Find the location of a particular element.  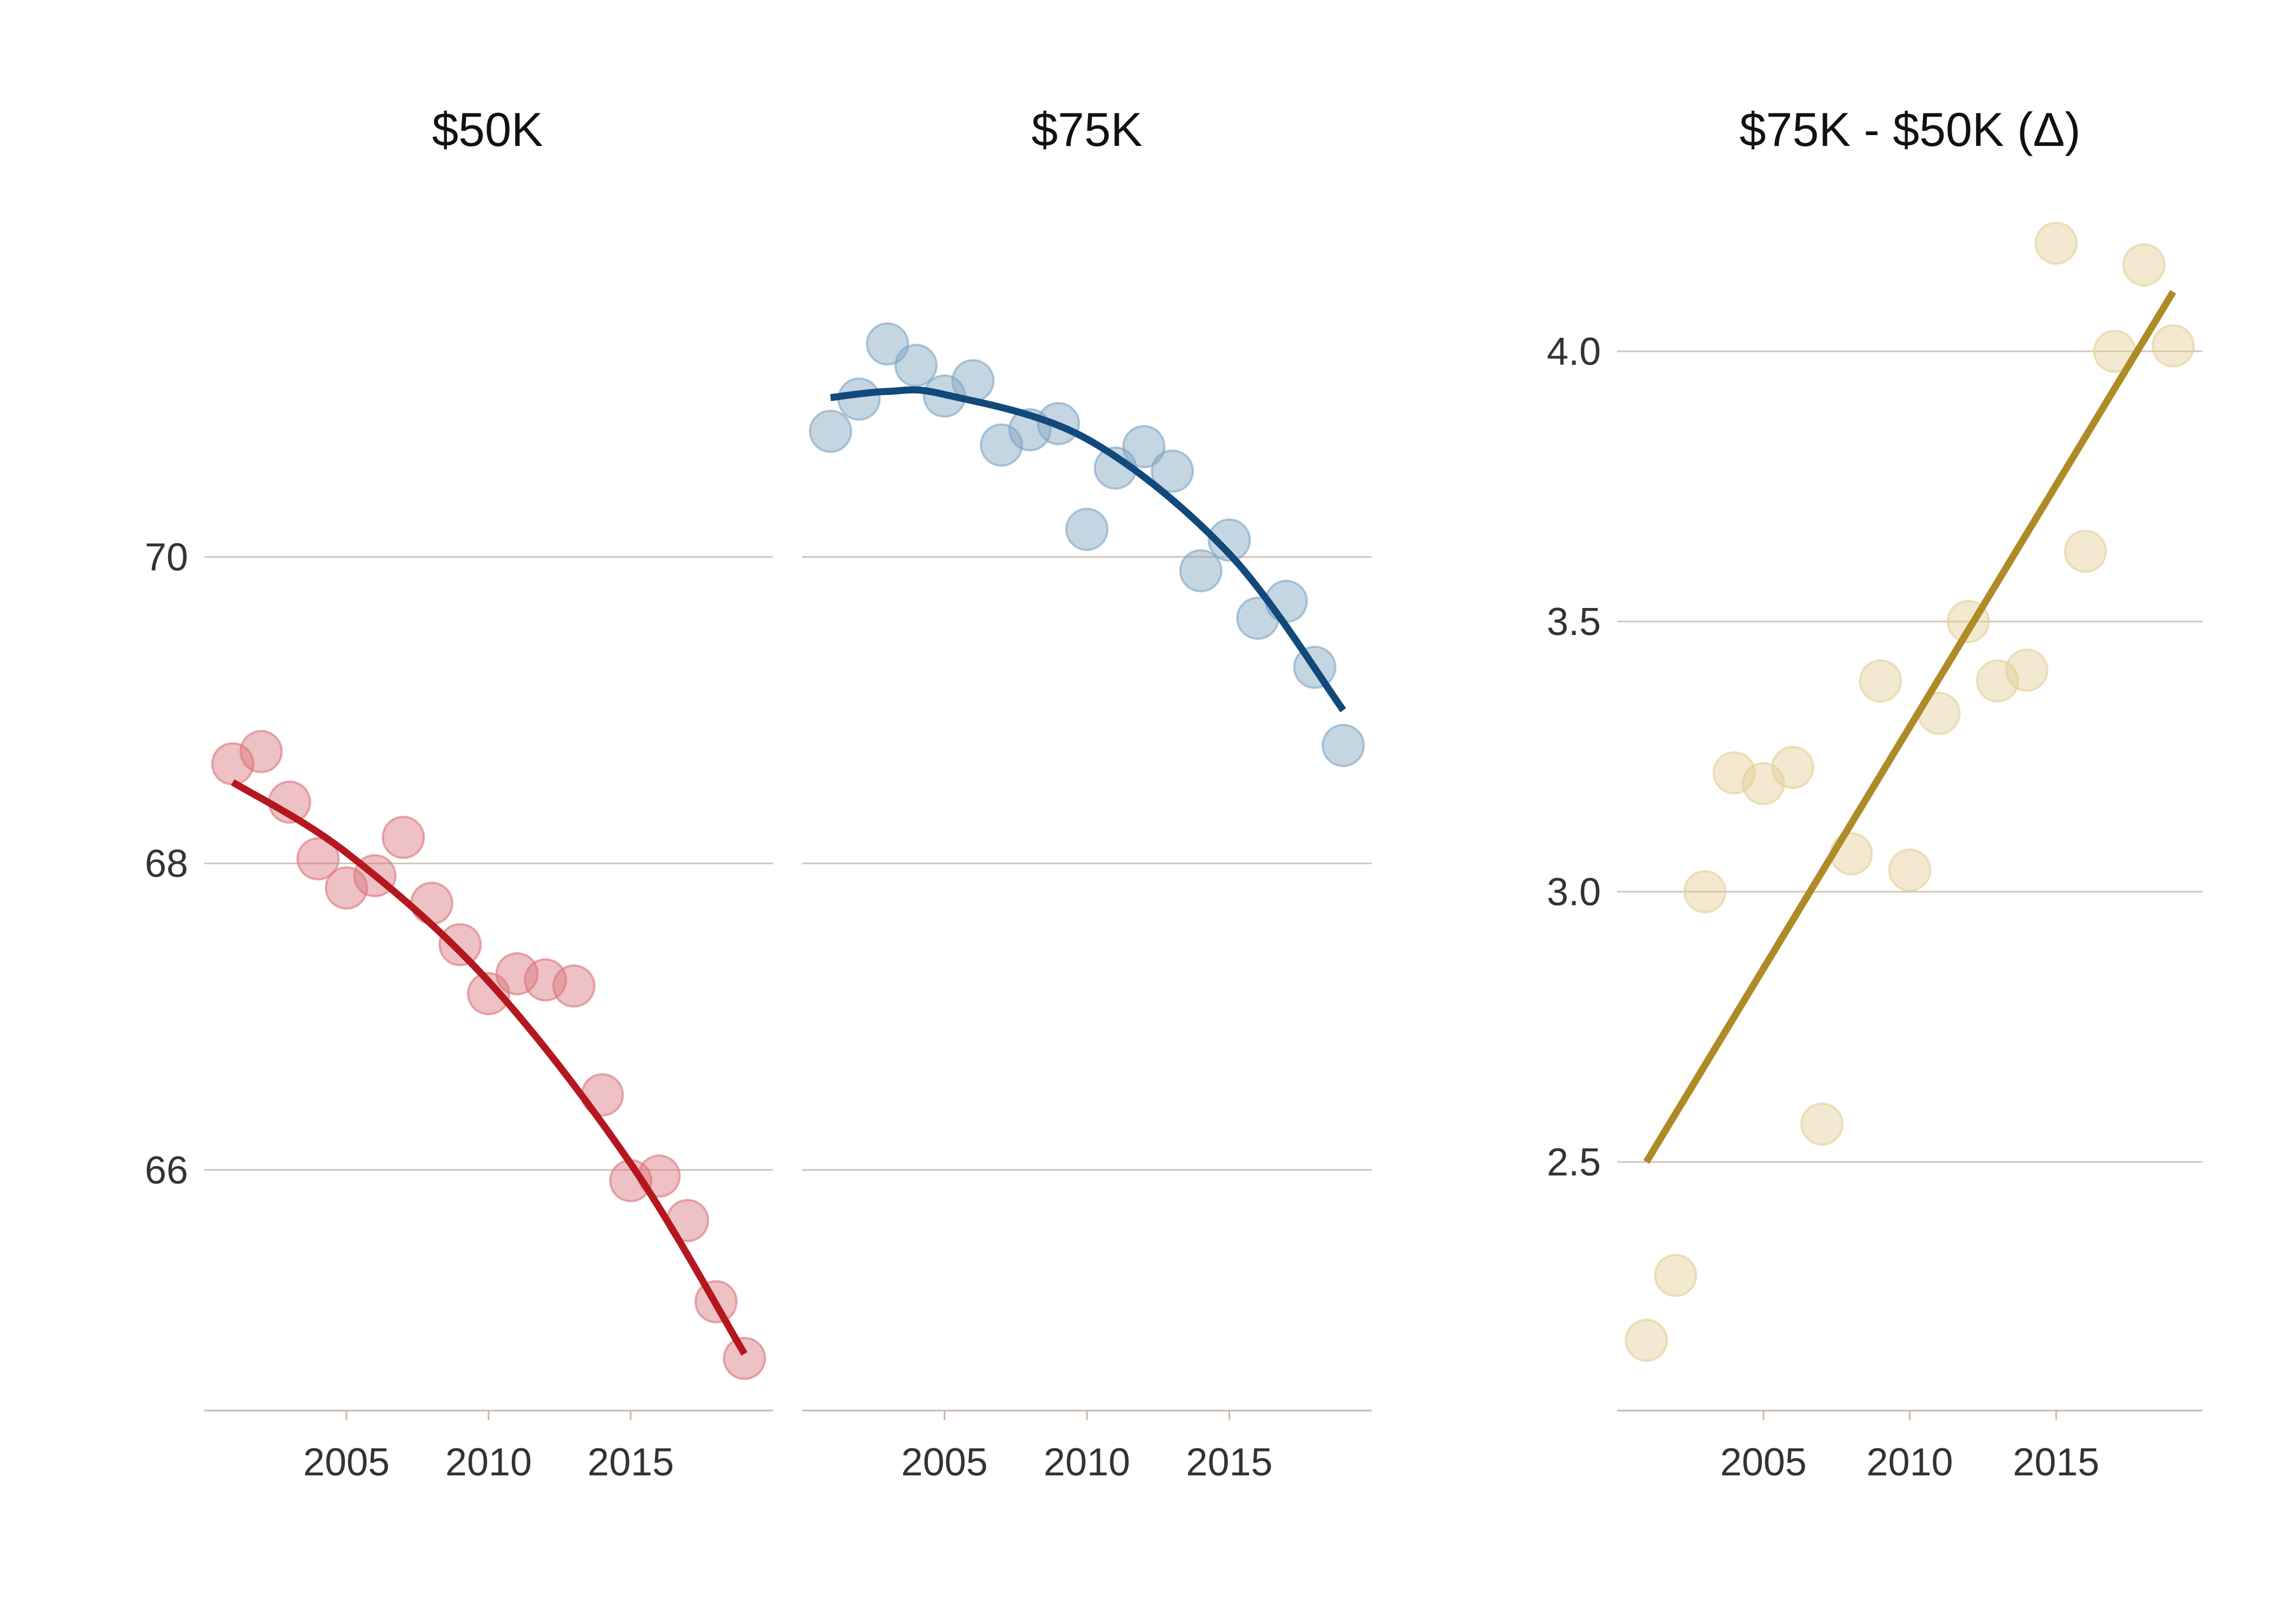

y-tick-label-delta-1: 3.0 is located at coordinates (1574, 892).